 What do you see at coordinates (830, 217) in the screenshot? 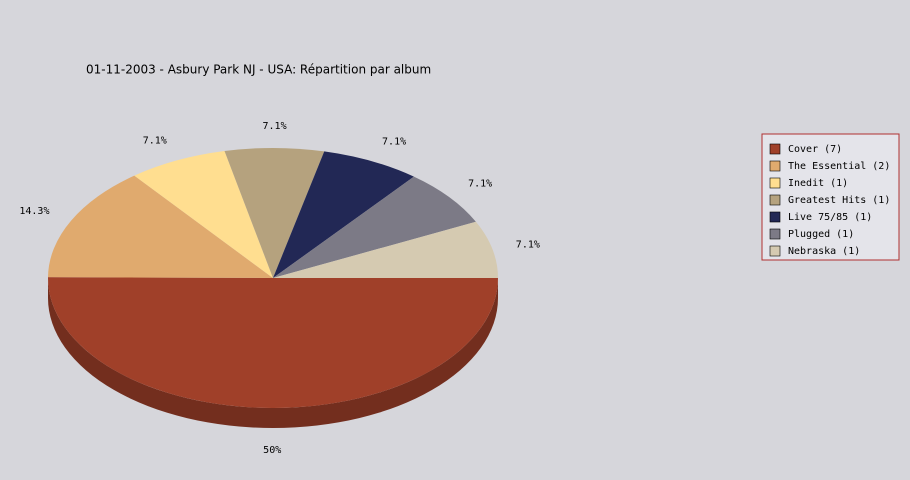
I see `legend-label: Live 75/85 (1)` at bounding box center [830, 217].